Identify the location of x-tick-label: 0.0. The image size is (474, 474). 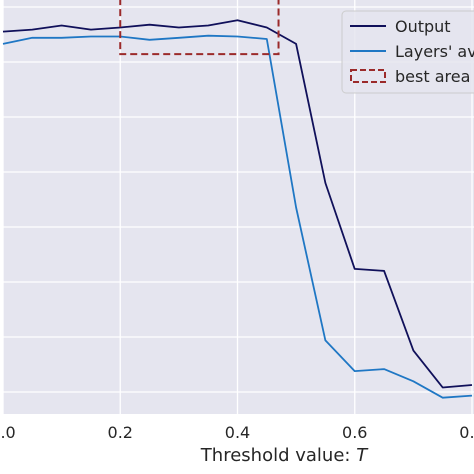
(8, 432).